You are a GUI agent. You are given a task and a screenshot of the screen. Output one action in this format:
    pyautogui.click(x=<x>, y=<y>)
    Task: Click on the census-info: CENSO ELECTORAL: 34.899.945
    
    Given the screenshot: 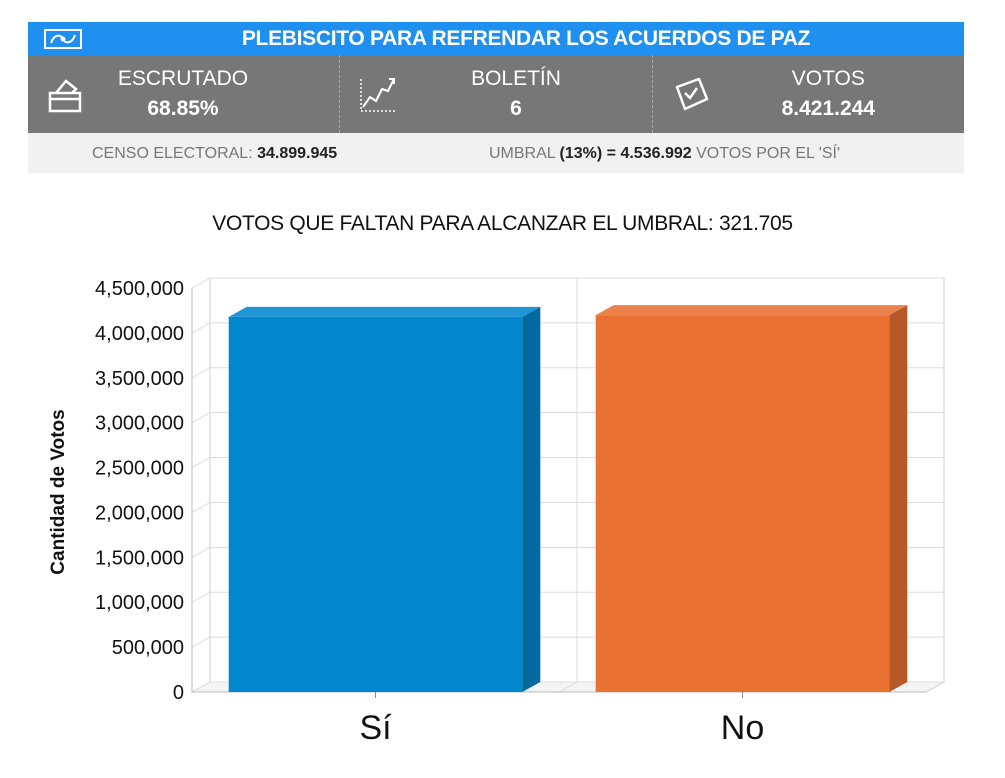 What is the action you would take?
    pyautogui.click(x=214, y=154)
    